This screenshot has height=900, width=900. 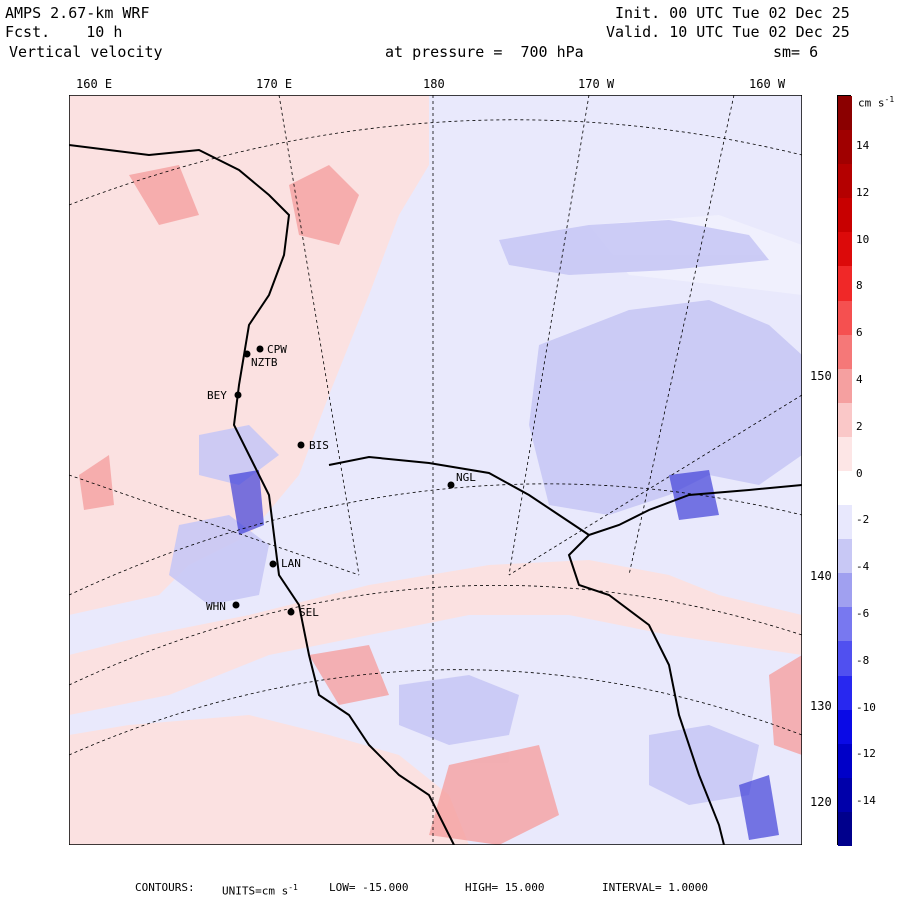 I want to click on station-label-whn: WHN, so click(x=216, y=606).